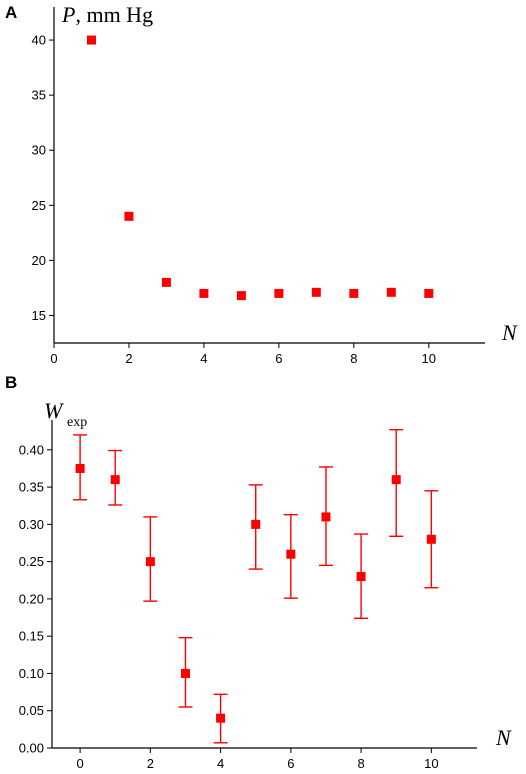 The width and height of the screenshot is (526, 774). Describe the element at coordinates (39, 260) in the screenshot. I see `panel-a-y-tick-label: 20` at that location.